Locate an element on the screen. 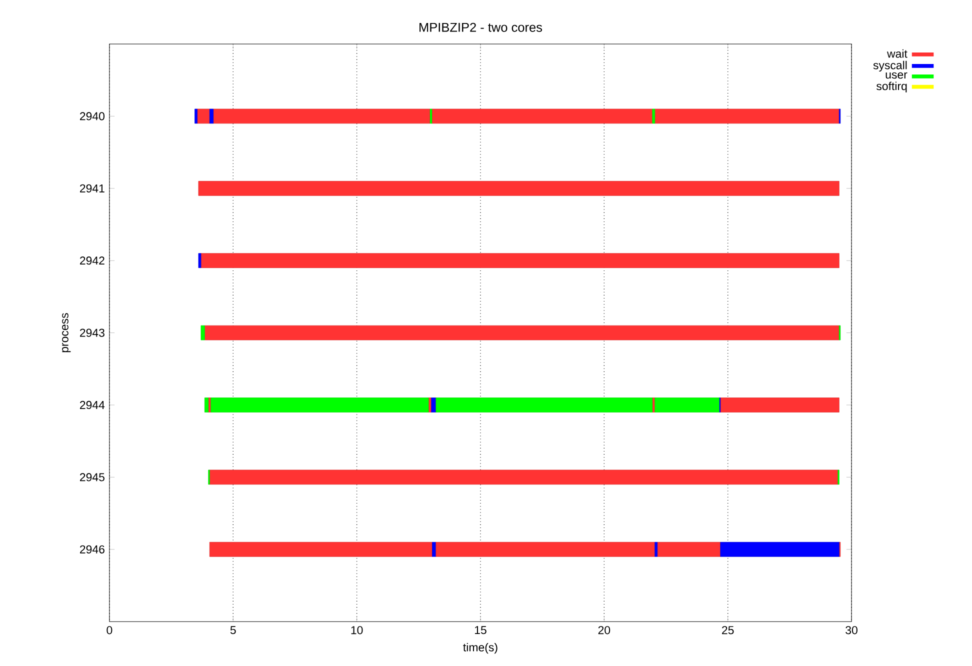 The image size is (972, 666). y-tick-label: 2943 is located at coordinates (92, 333).